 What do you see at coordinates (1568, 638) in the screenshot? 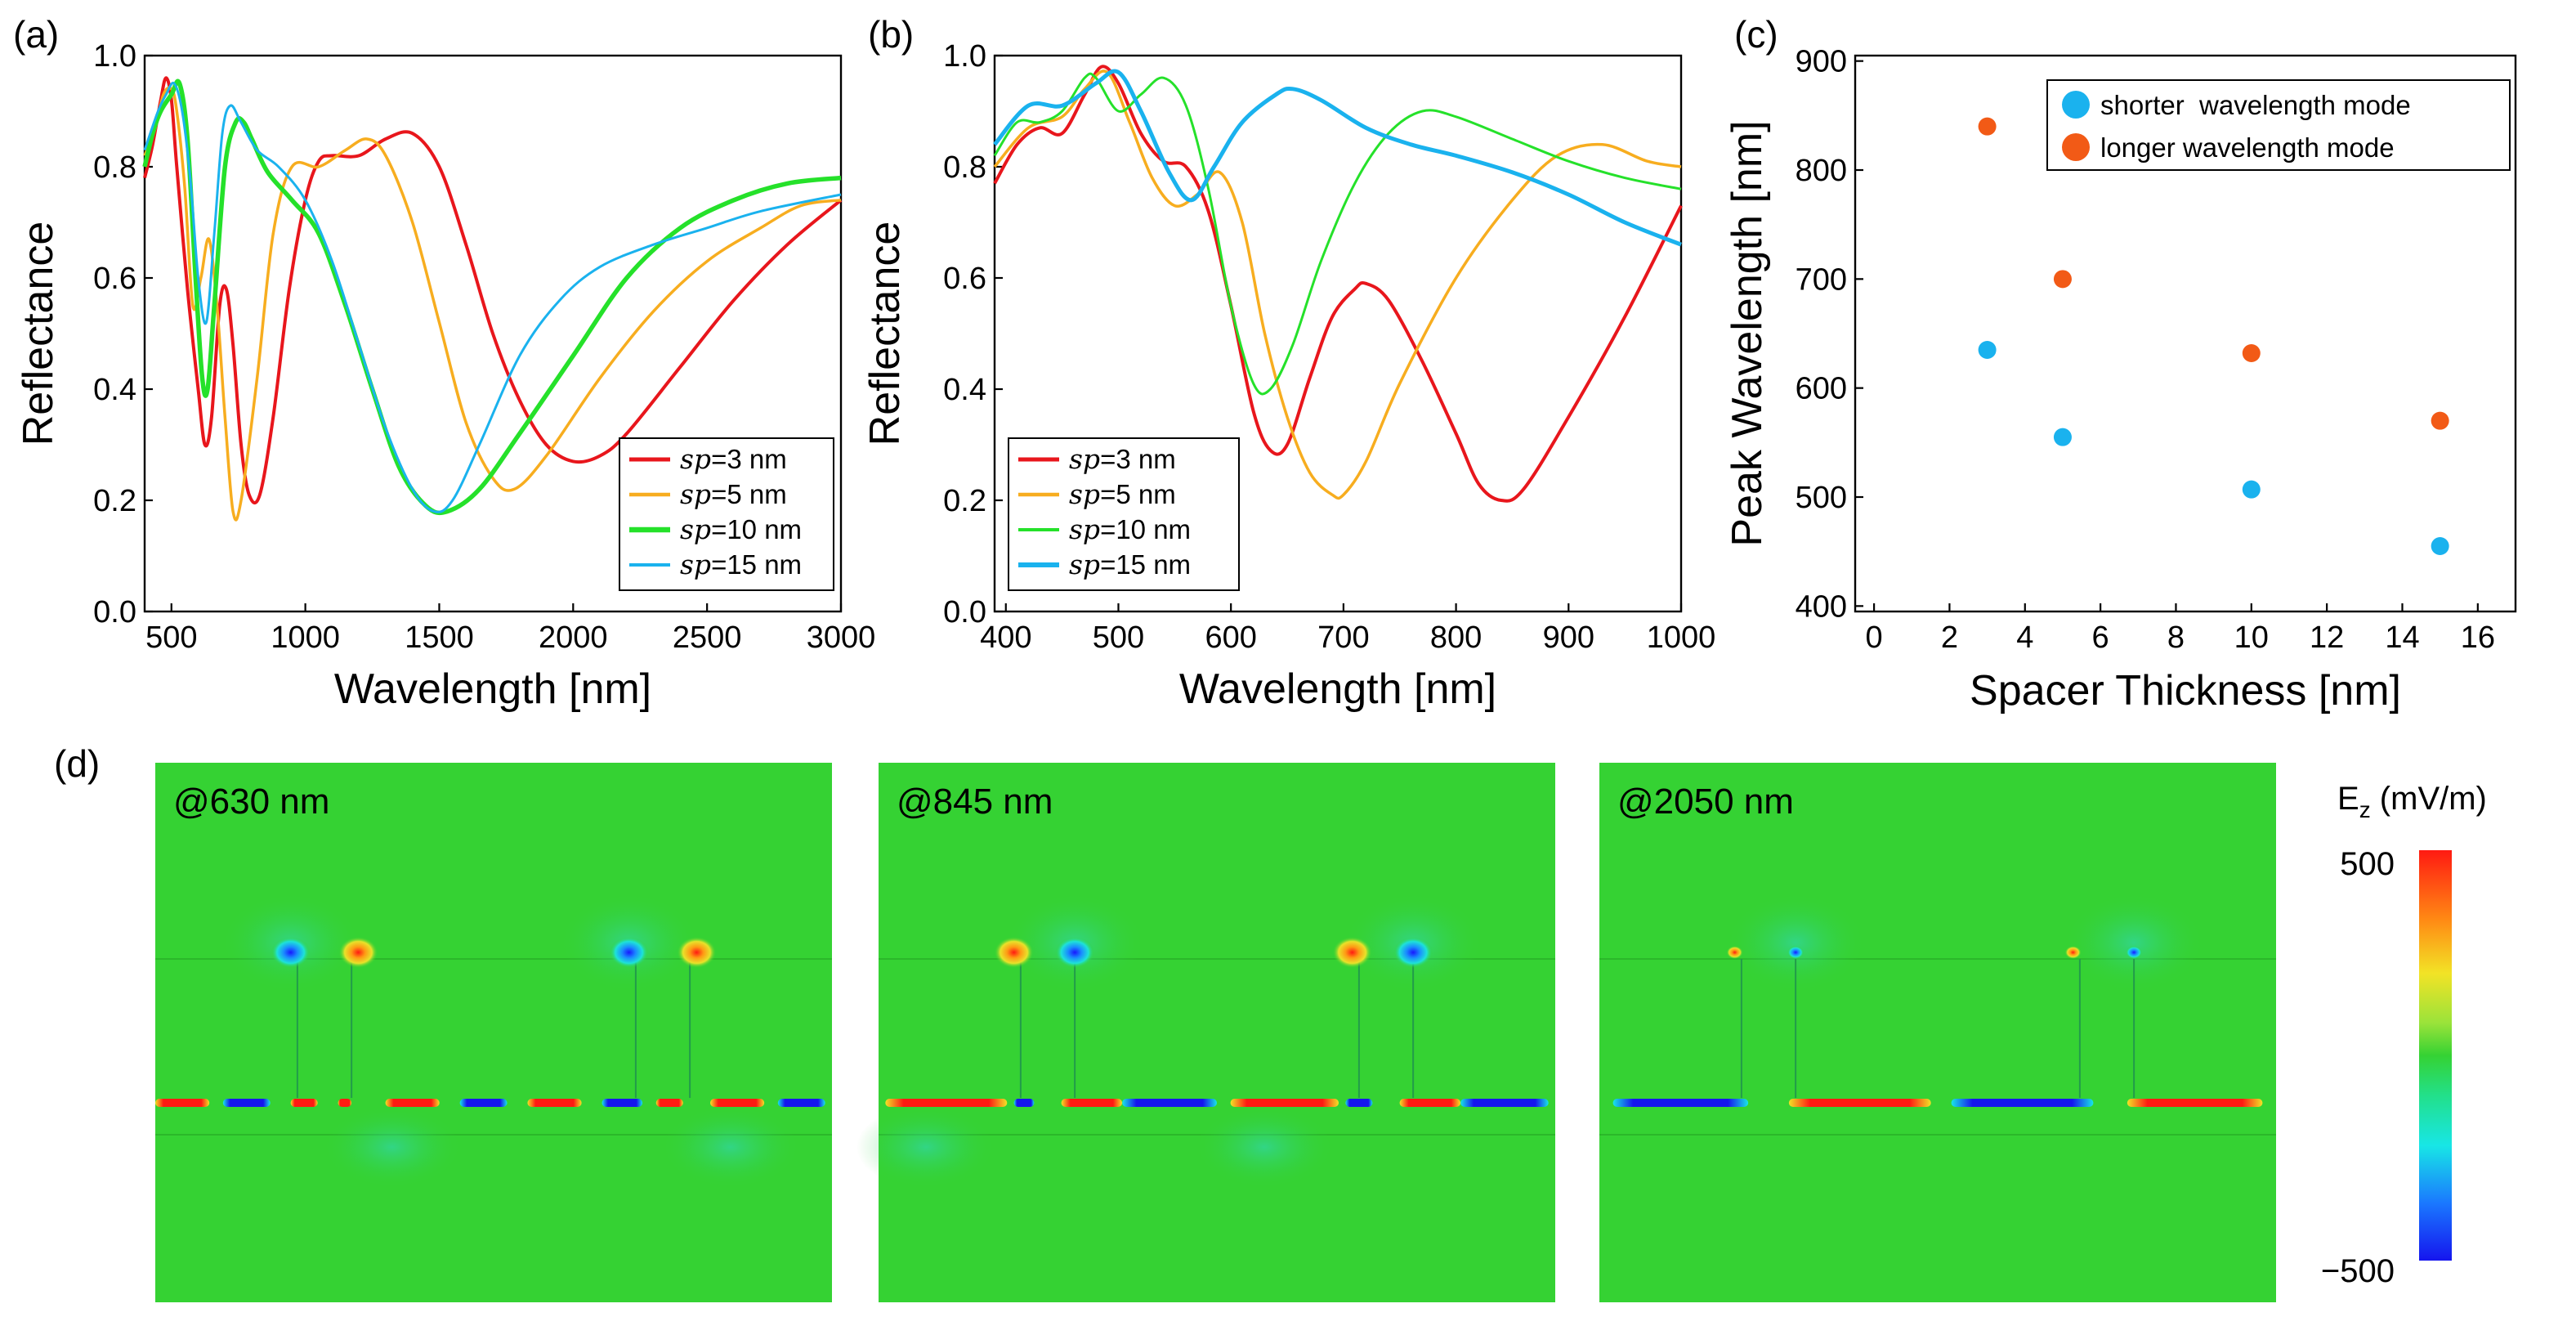
I see `panel-b-xtick-label: 900` at bounding box center [1568, 638].